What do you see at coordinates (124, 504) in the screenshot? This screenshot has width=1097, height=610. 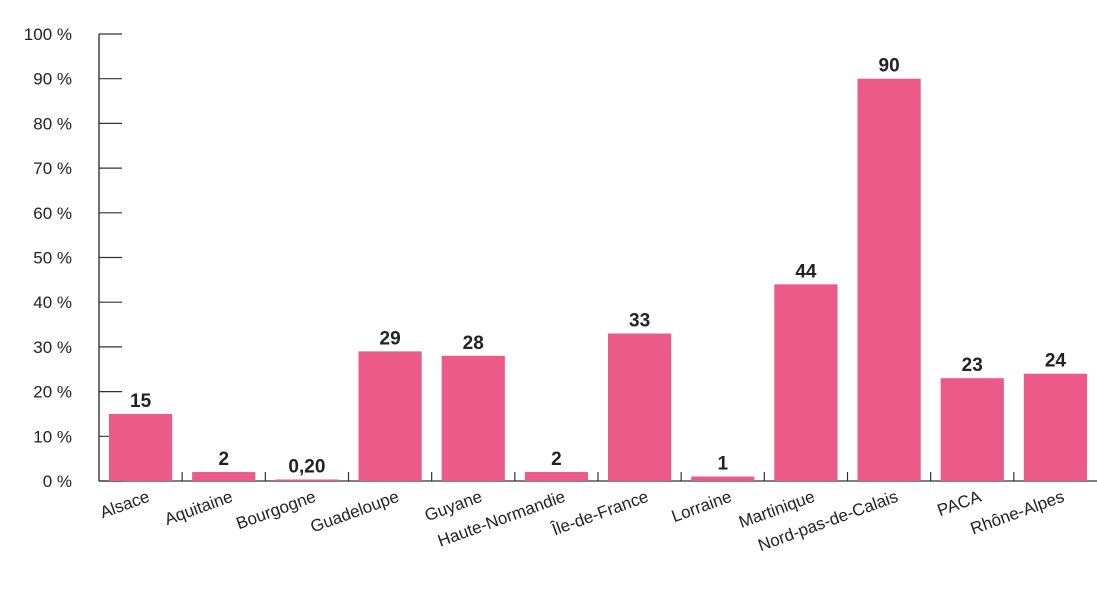 I see `x-category-label: Alsace` at bounding box center [124, 504].